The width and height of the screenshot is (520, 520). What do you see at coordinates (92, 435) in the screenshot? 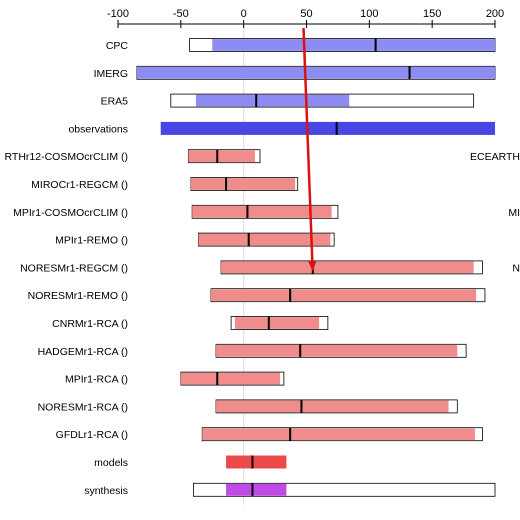
I see `row-label: GFDLr1-RCA ()` at bounding box center [92, 435].